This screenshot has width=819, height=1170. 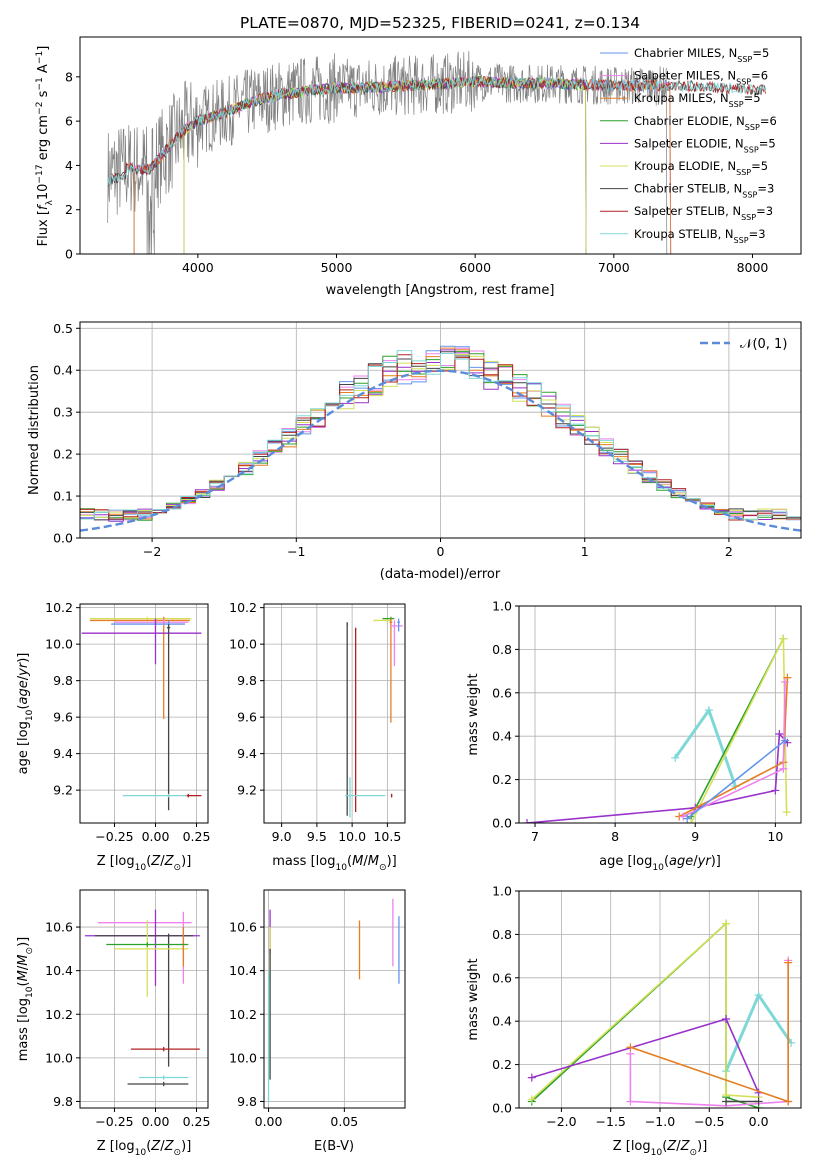 What do you see at coordinates (43, 206) in the screenshot?
I see `label-part: f` at bounding box center [43, 206].